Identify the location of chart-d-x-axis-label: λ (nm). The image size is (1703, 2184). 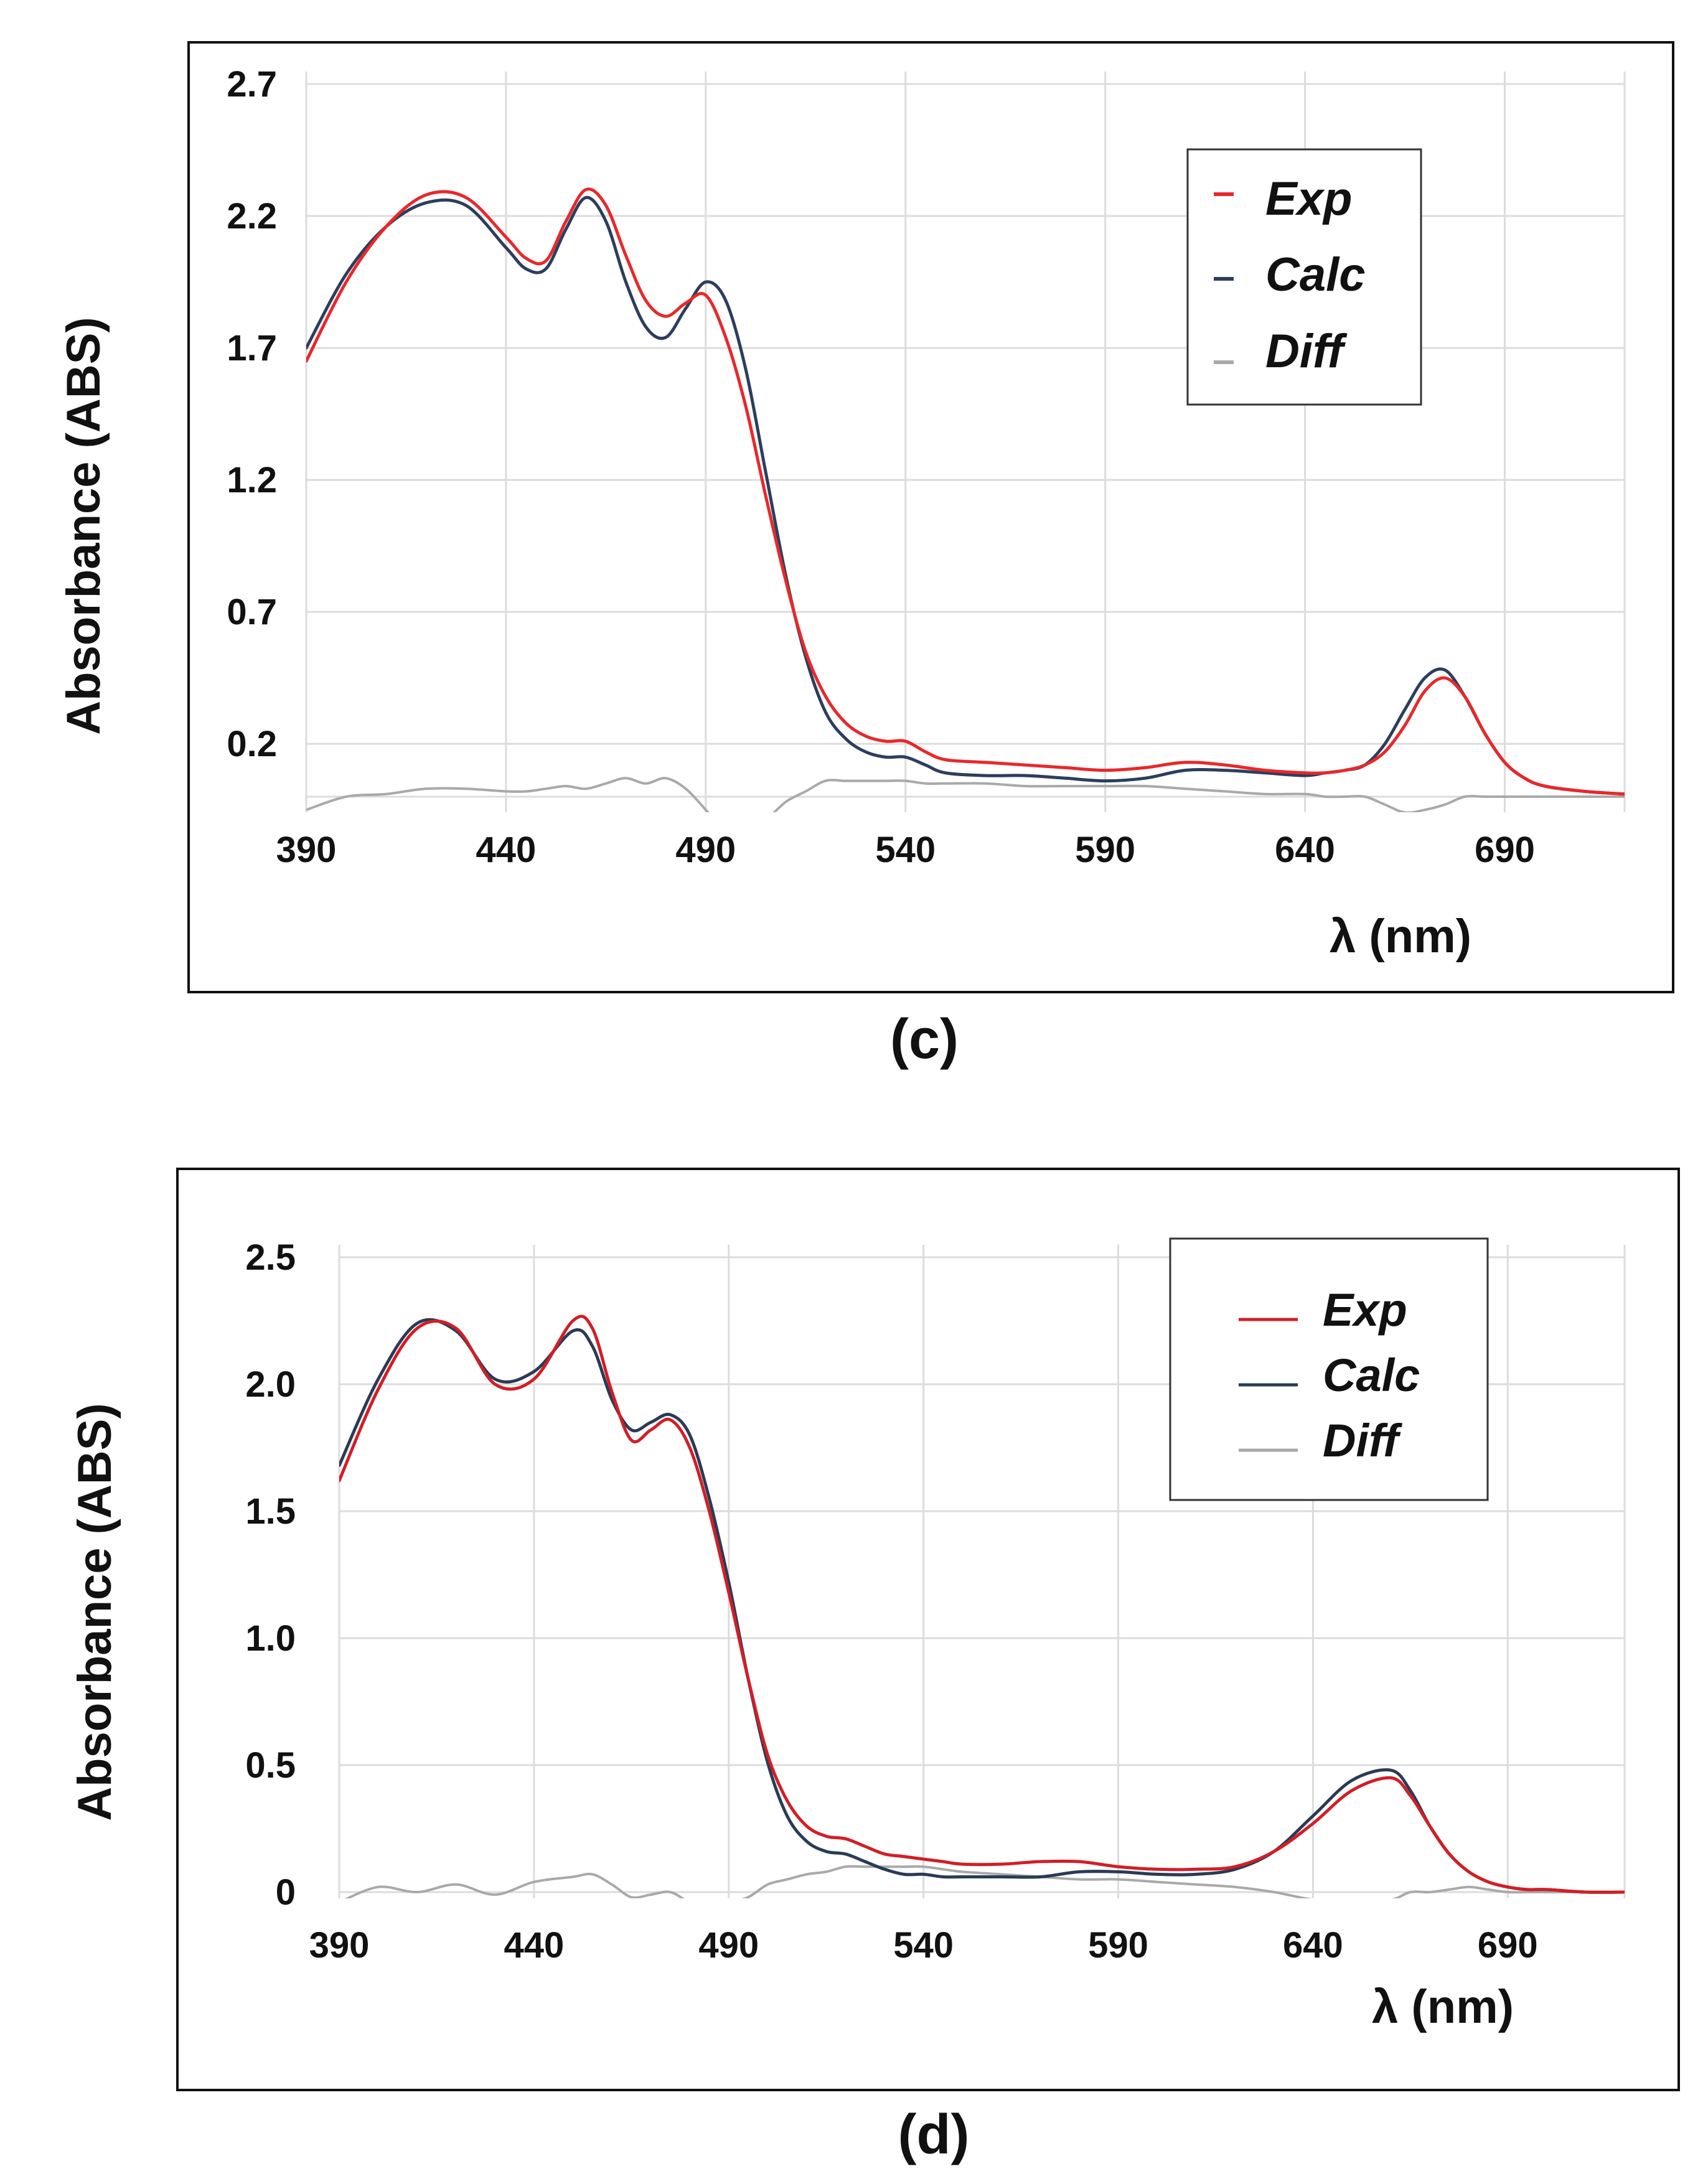
(1443, 2006).